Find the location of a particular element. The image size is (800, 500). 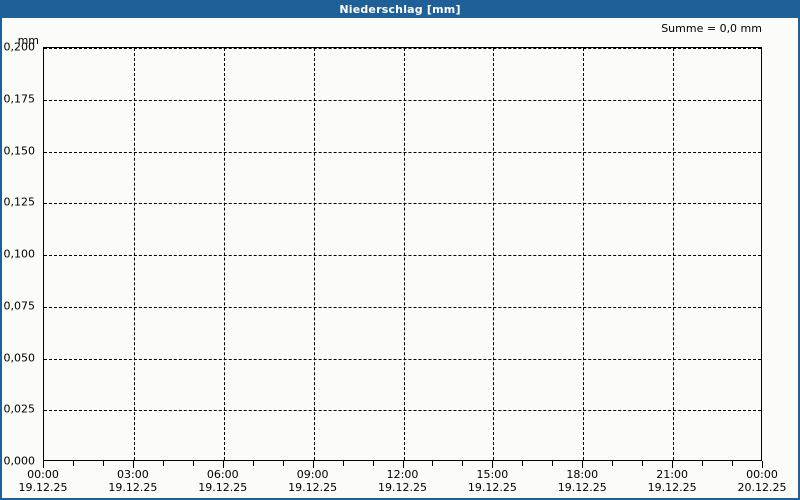

x-axis-tick-label: 09:00 19.12.25 is located at coordinates (313, 481).